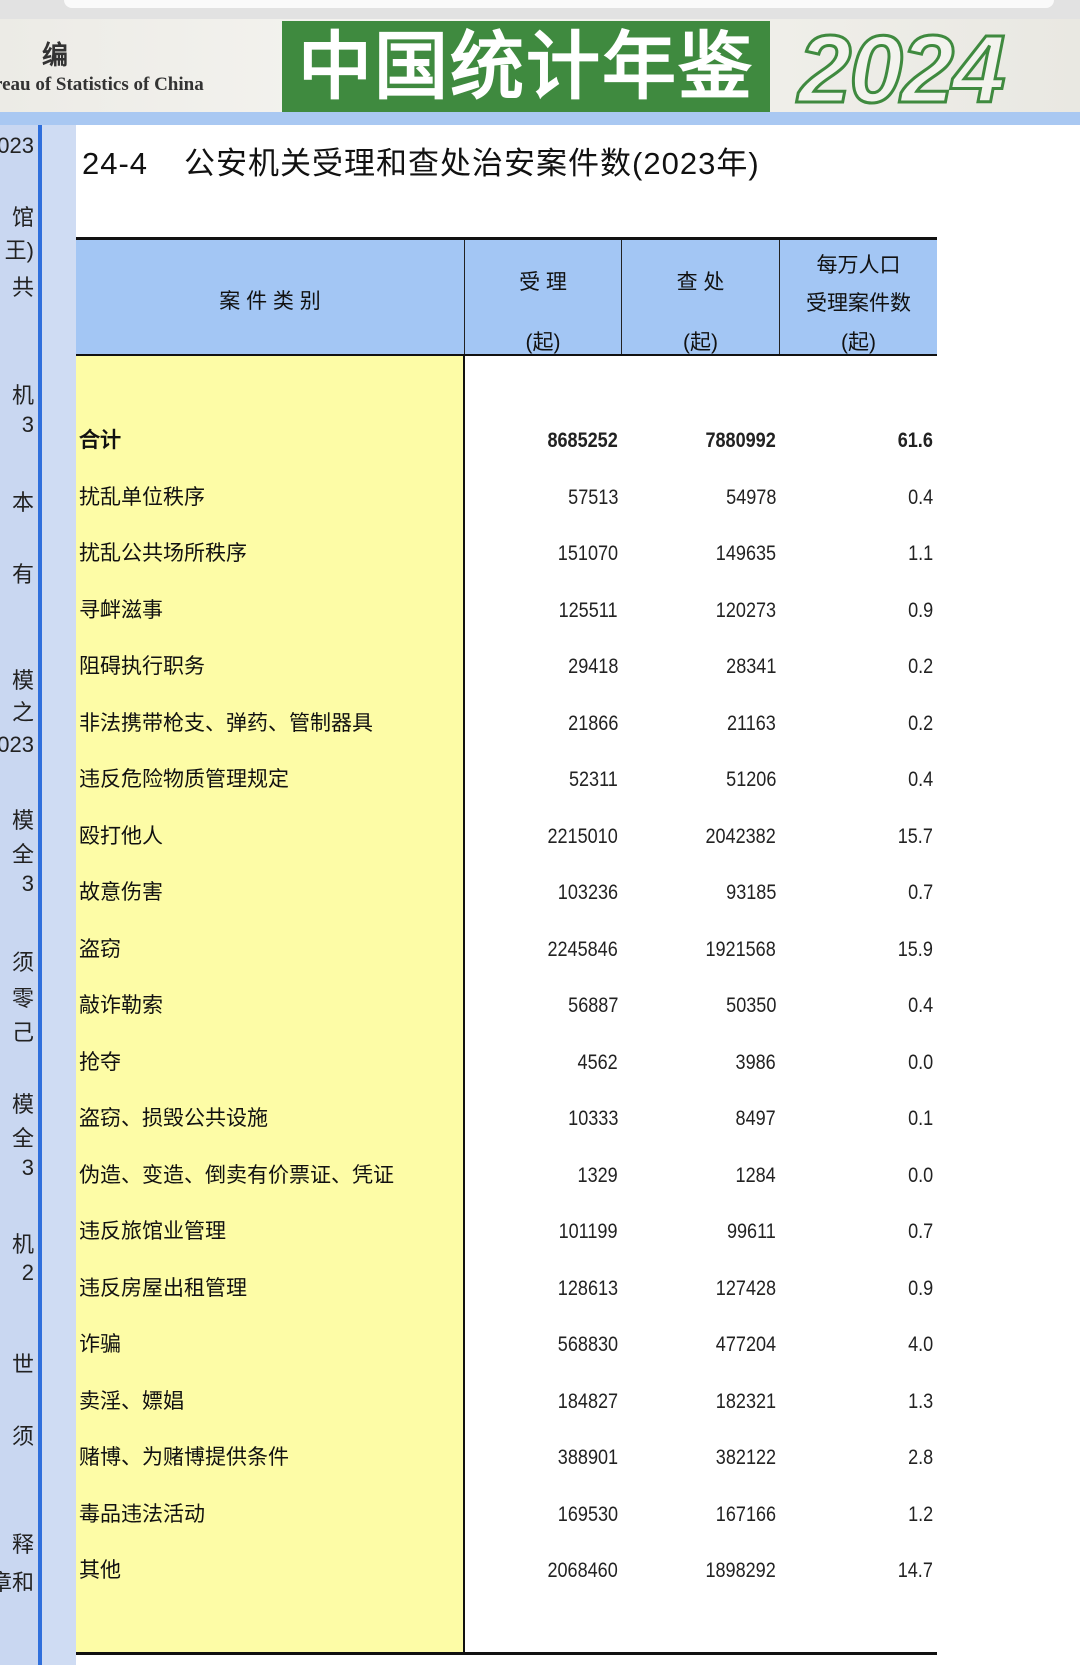  I want to click on per-10k-cell: 1.2, so click(920, 1514).